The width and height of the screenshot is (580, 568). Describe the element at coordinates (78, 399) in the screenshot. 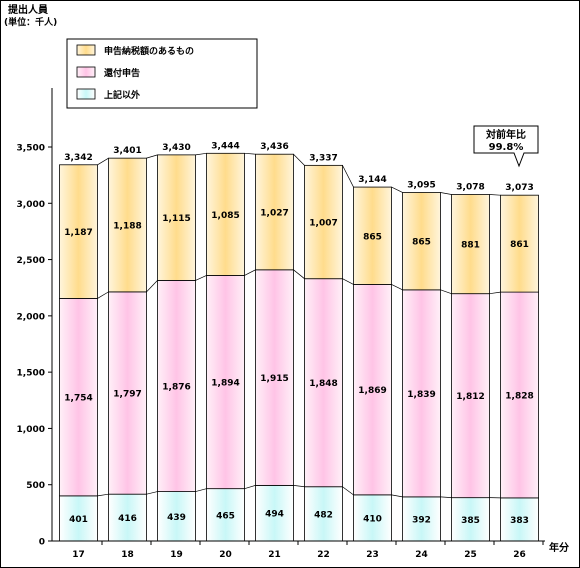

I see `data-label: 1,754` at that location.